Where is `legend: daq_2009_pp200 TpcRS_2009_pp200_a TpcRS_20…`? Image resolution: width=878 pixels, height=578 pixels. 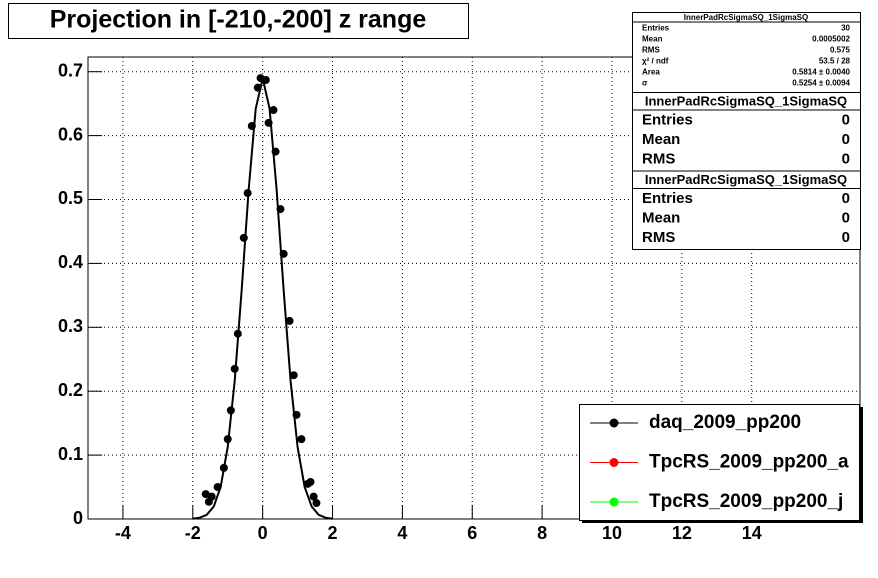
legend: daq_2009_pp200 TpcRS_2009_pp200_a TpcRS_20… is located at coordinates (721, 463).